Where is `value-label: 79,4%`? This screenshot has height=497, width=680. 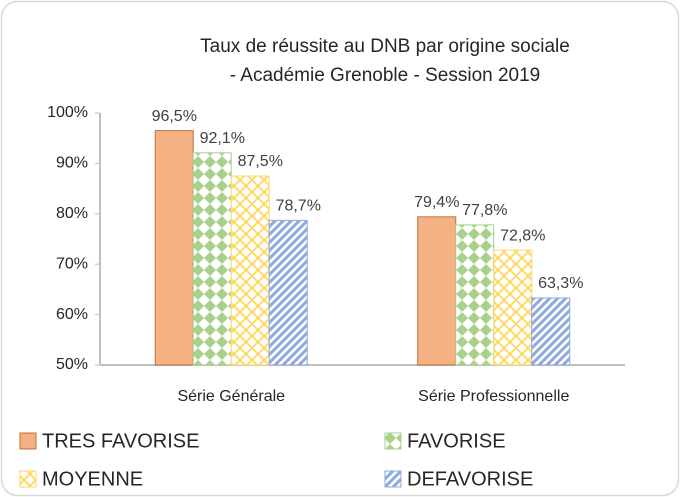
value-label: 79,4% is located at coordinates (436, 202).